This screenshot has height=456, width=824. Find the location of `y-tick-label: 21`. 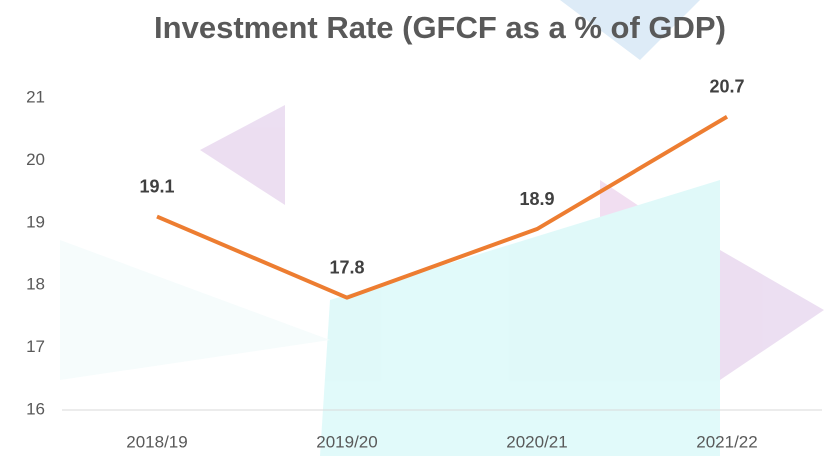

y-tick-label: 21 is located at coordinates (35, 96).